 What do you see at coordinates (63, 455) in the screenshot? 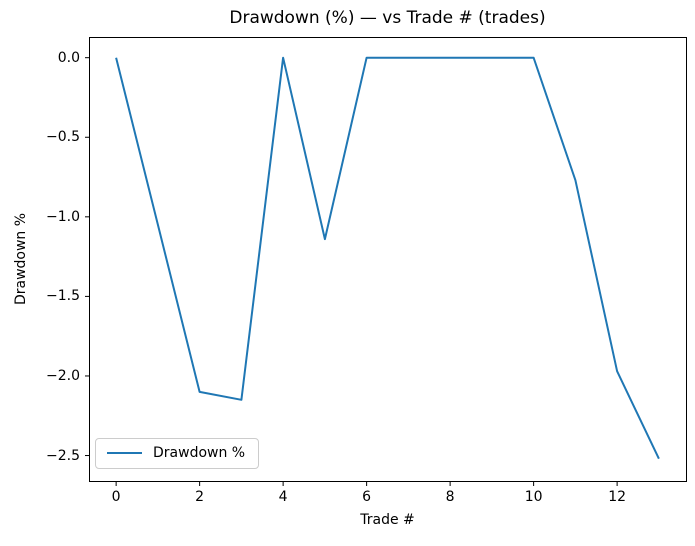
I see `y-tick-label: −2.5` at bounding box center [63, 455].